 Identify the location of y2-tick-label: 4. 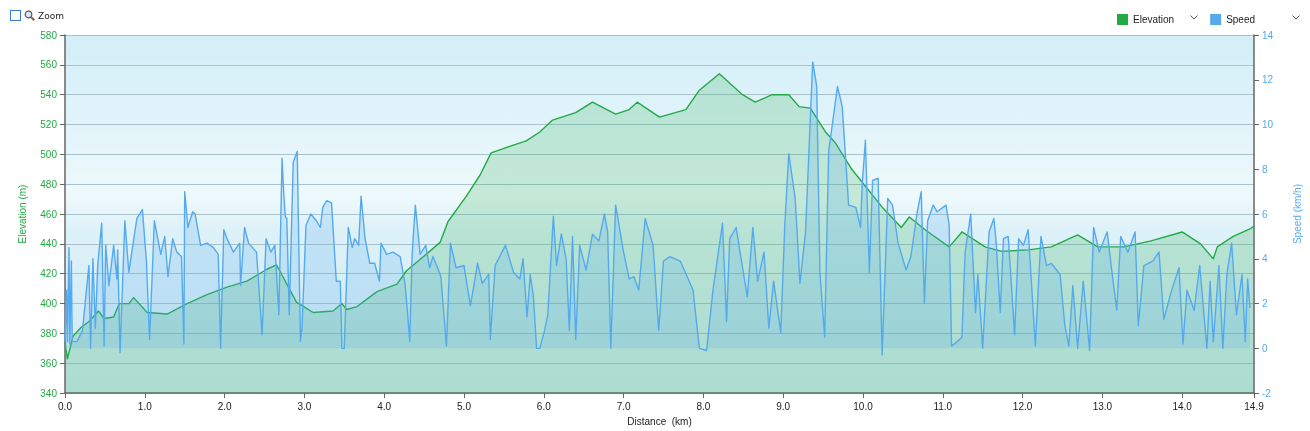
(1265, 259).